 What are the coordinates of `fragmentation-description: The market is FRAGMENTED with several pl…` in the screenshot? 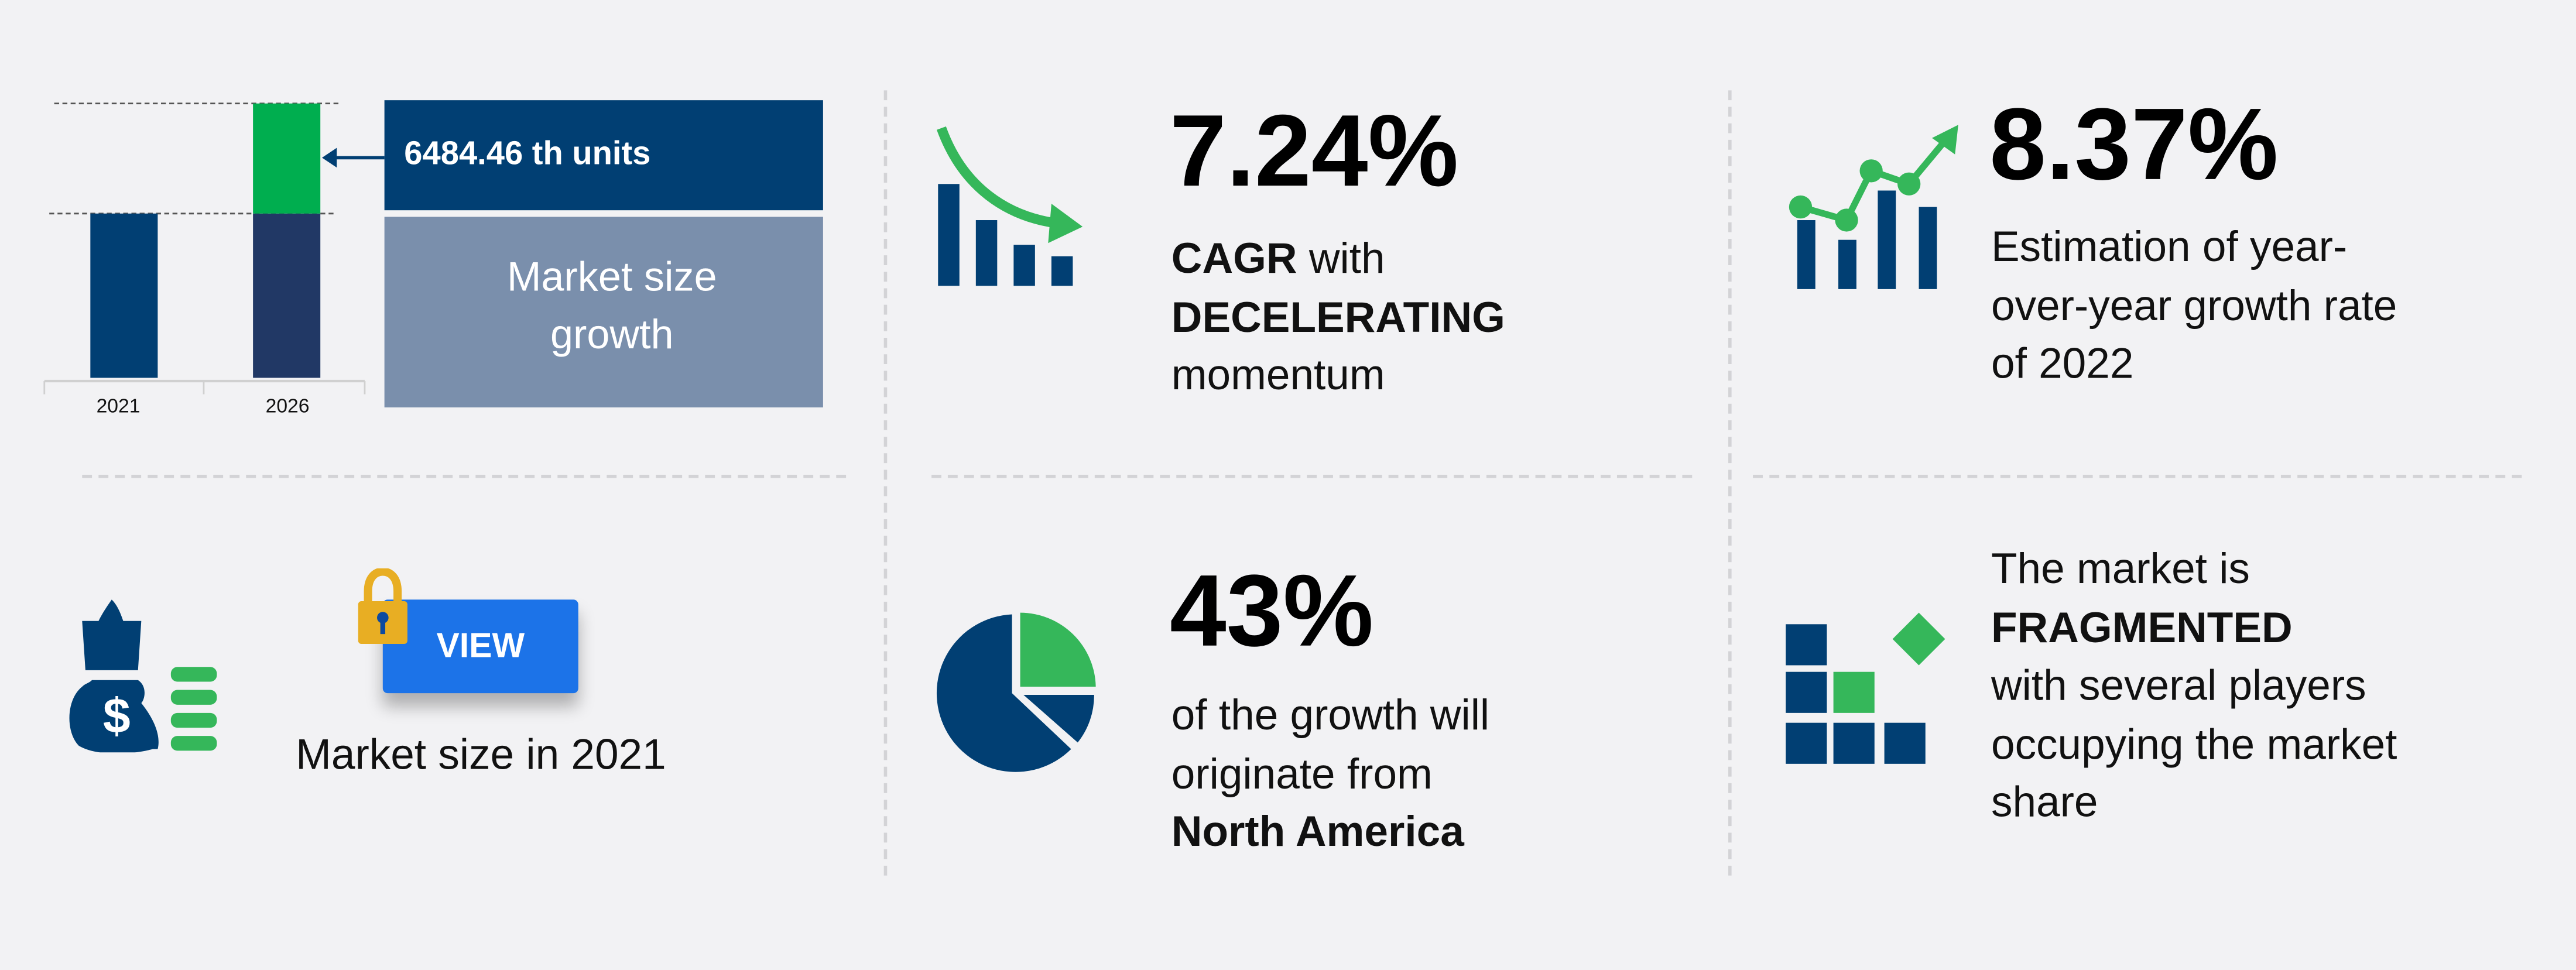 It's located at (2194, 686).